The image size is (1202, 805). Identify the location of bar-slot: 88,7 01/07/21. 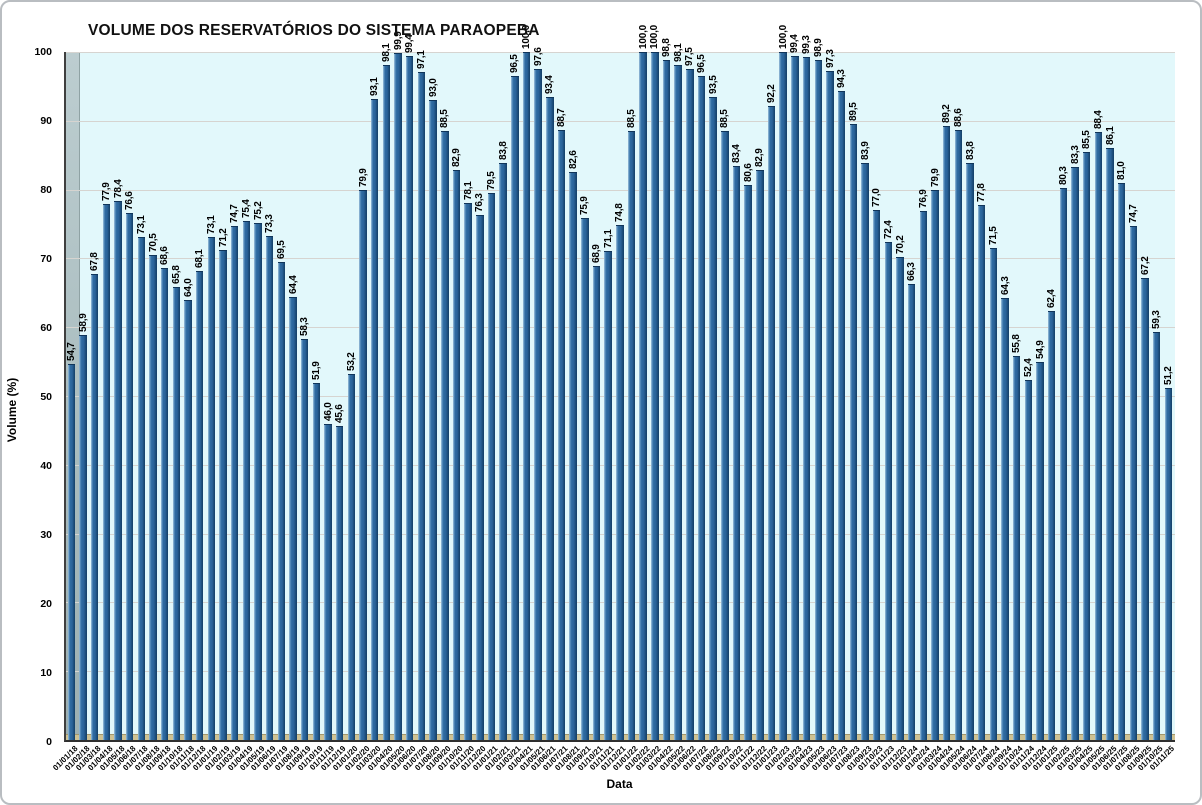
(555, 412).